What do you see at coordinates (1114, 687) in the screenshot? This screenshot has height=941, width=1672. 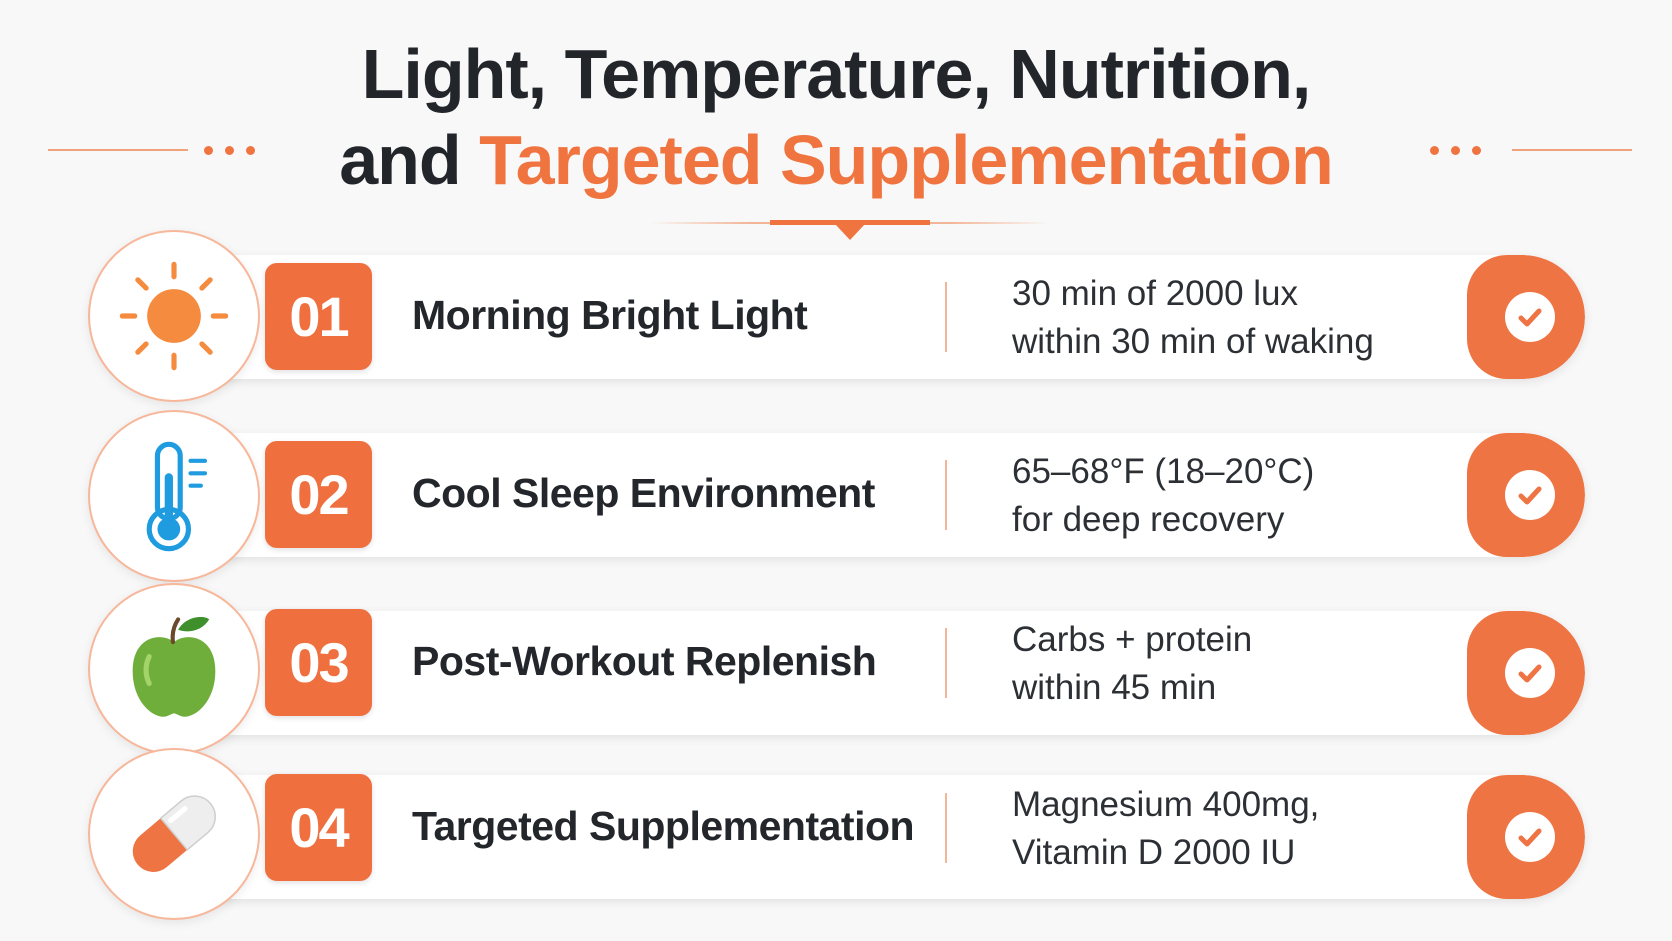 I see `item-detail-line2: within 45 min` at bounding box center [1114, 687].